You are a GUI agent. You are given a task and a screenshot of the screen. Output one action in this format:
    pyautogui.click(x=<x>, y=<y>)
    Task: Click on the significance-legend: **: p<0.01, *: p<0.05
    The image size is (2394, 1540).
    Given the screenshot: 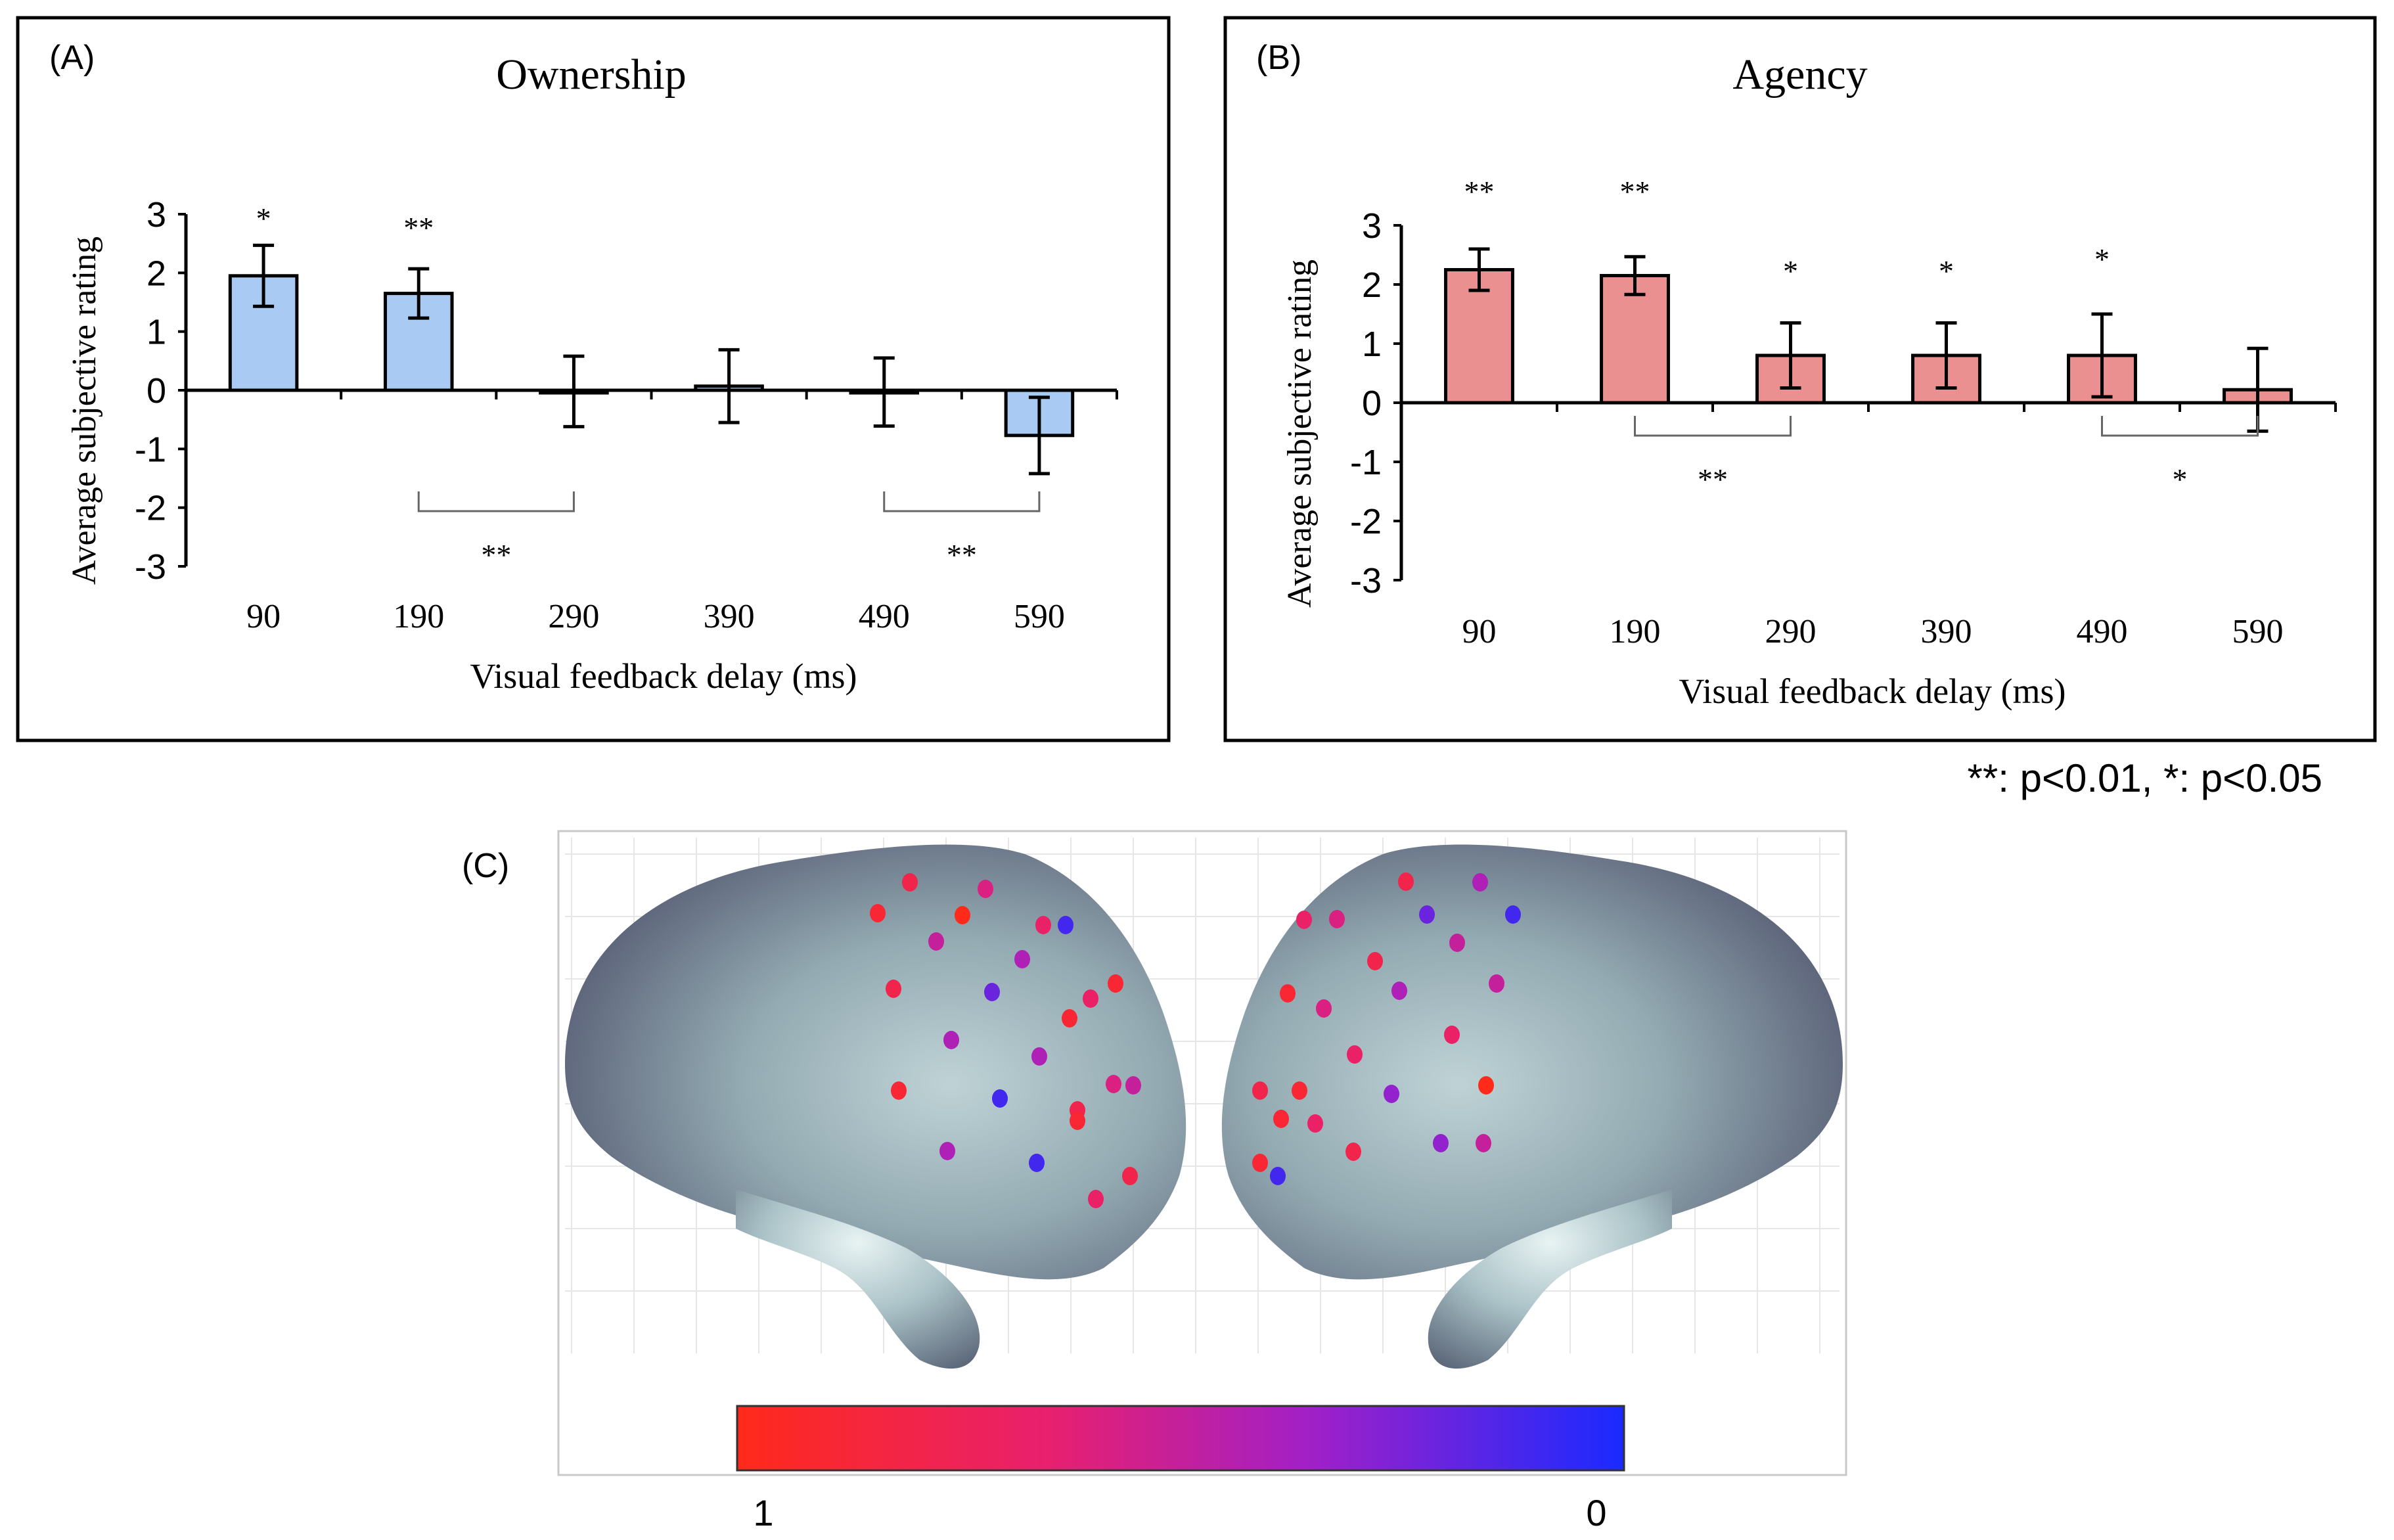 What is the action you would take?
    pyautogui.click(x=2145, y=778)
    